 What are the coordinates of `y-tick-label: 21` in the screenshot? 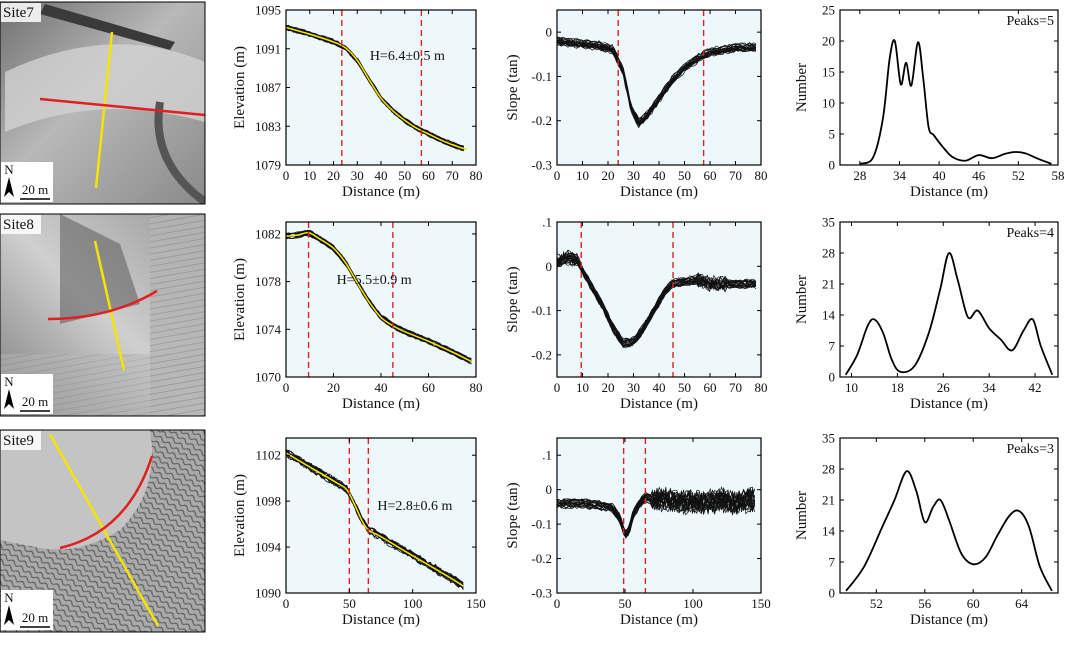 It's located at (828, 500).